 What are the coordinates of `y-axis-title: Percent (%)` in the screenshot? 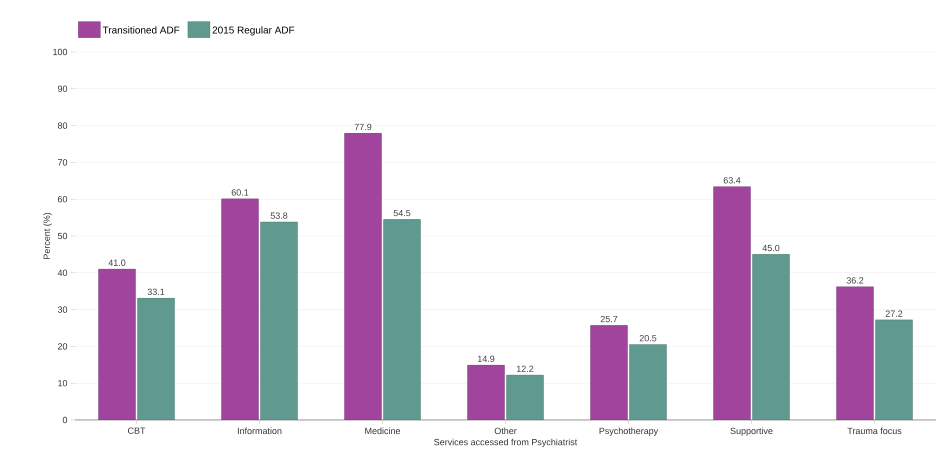 It's located at (47, 235).